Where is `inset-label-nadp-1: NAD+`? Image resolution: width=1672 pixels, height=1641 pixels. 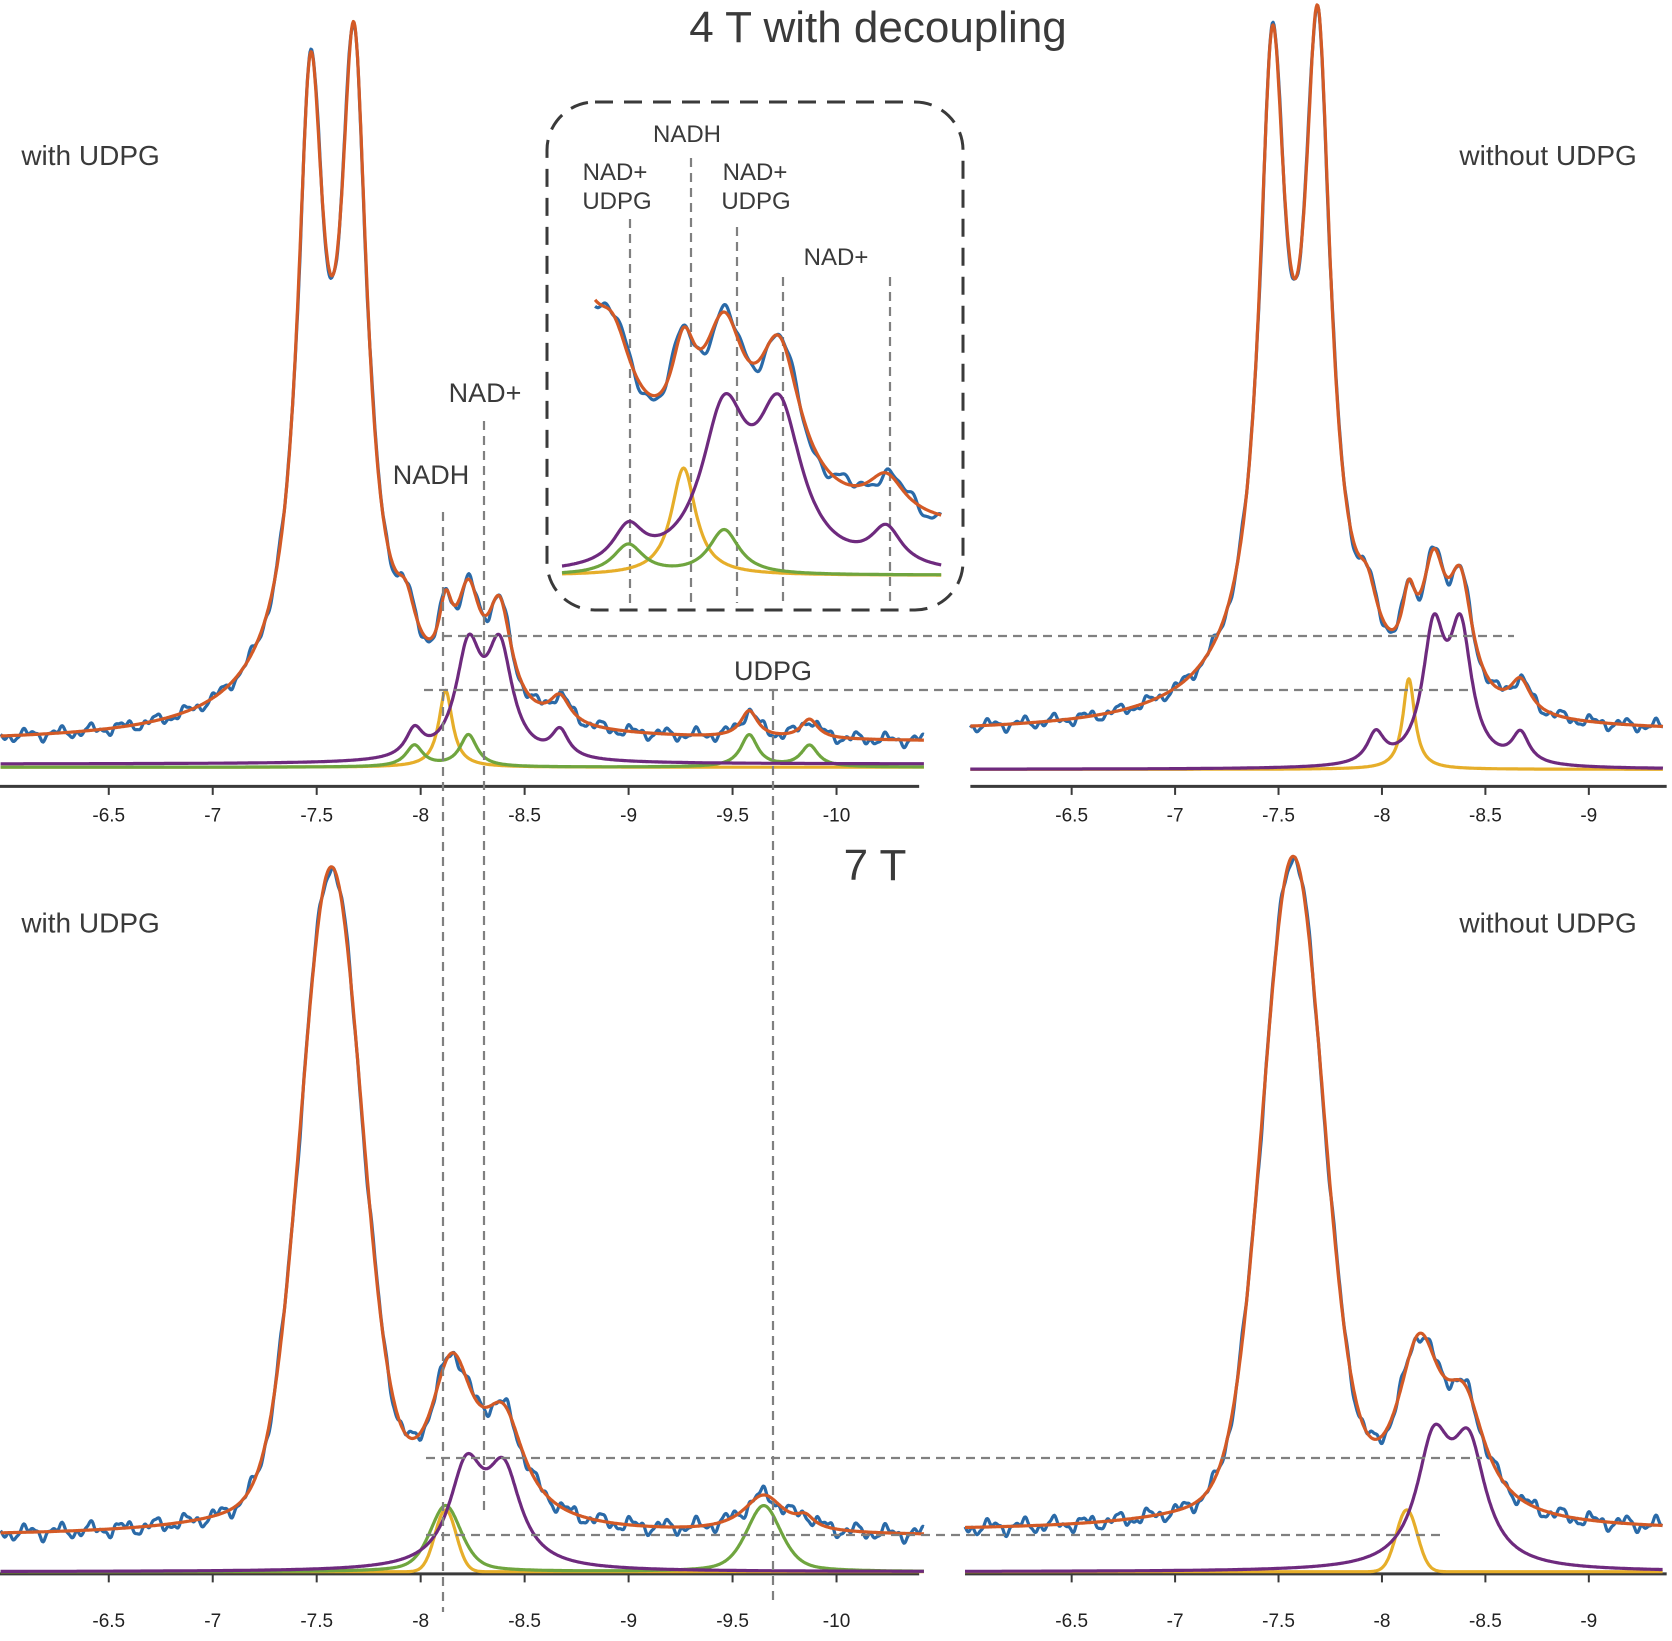
inset-label-nadp-1: NAD+ is located at coordinates (615, 172).